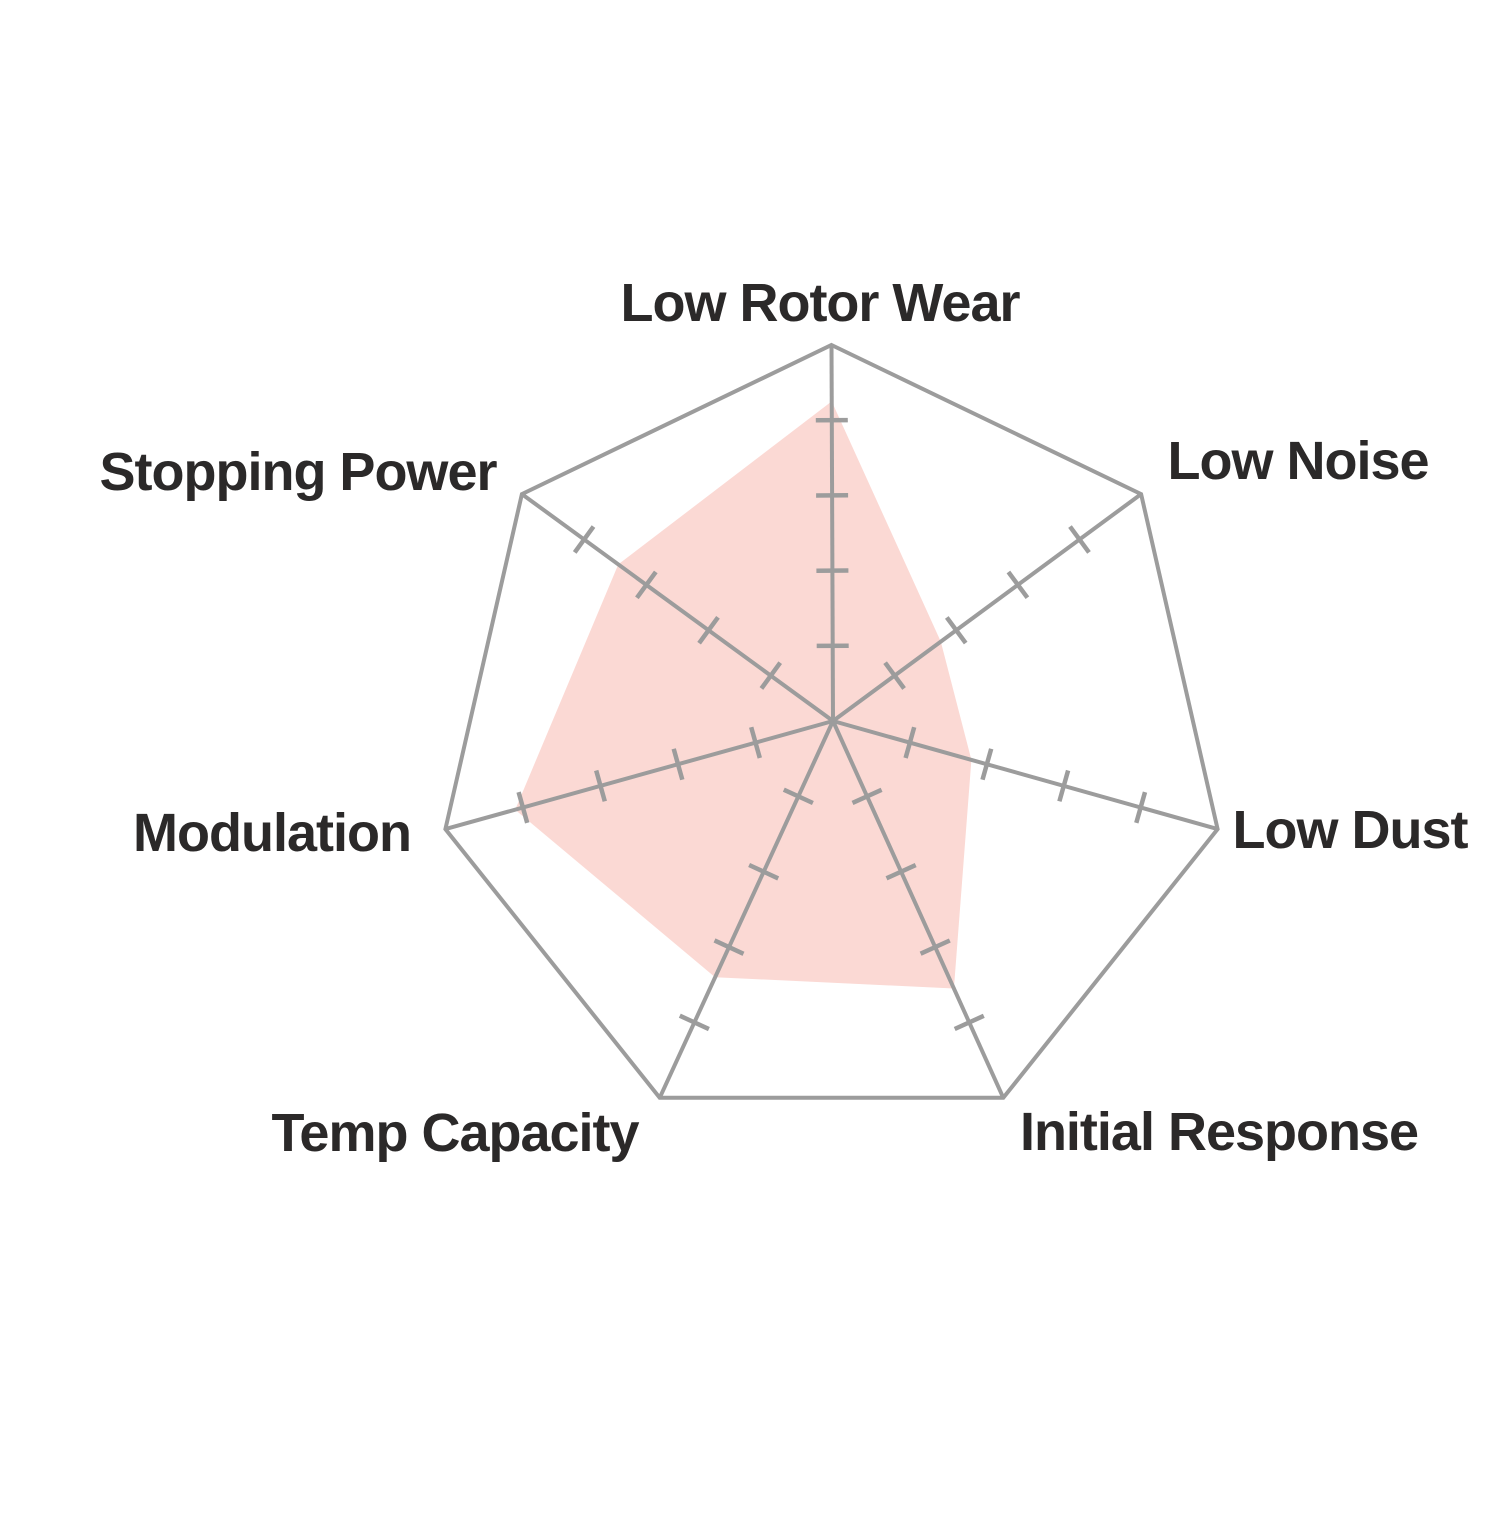  I want to click on axis-label-initial-response: Initial Response, so click(1219, 1132).